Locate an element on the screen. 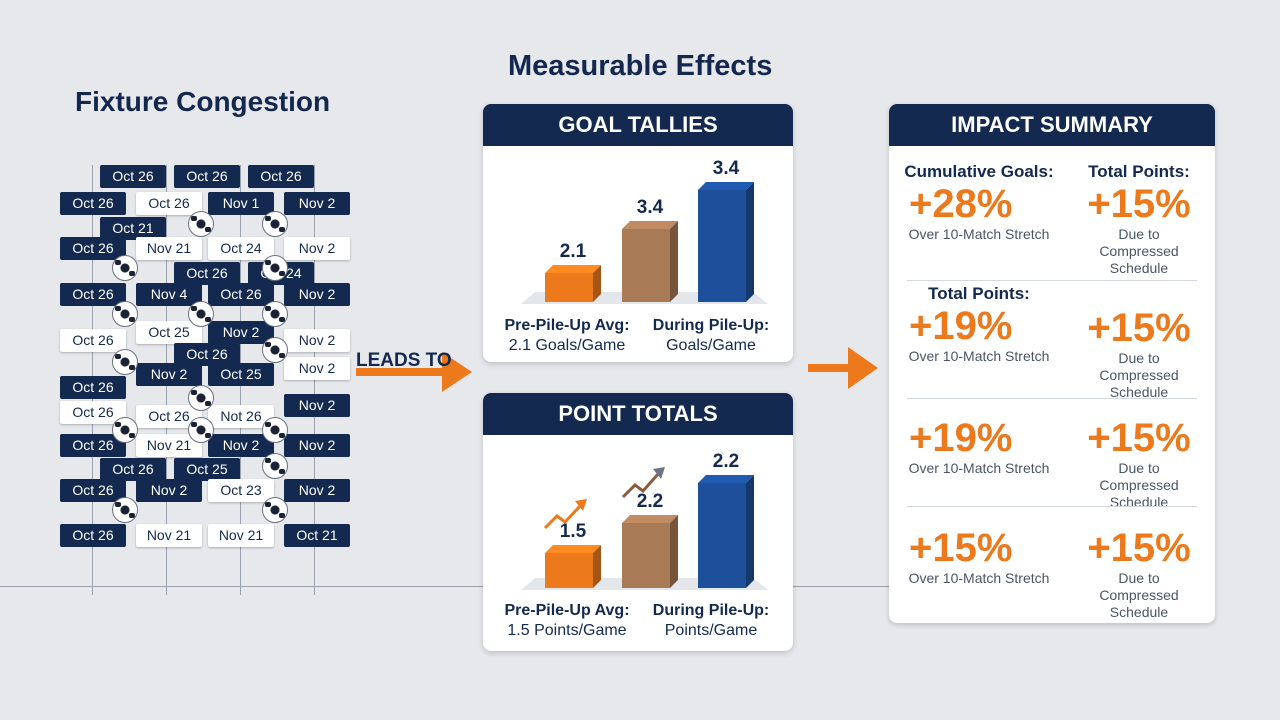 This screenshot has height=720, width=1280. during-caption-value: Points/Game is located at coordinates (711, 630).